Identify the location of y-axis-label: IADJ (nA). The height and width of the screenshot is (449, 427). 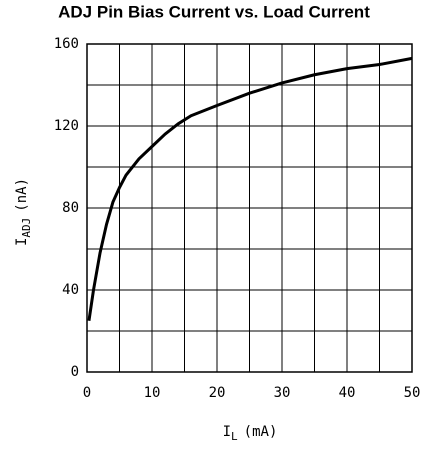
(23, 212).